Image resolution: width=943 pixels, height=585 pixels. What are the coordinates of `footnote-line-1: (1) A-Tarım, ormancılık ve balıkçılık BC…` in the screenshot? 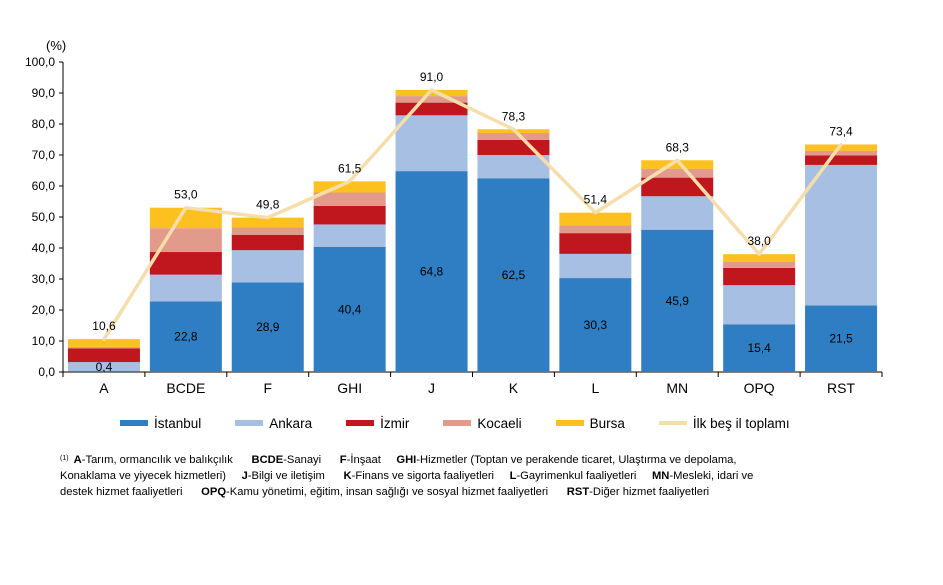 It's located at (475, 460).